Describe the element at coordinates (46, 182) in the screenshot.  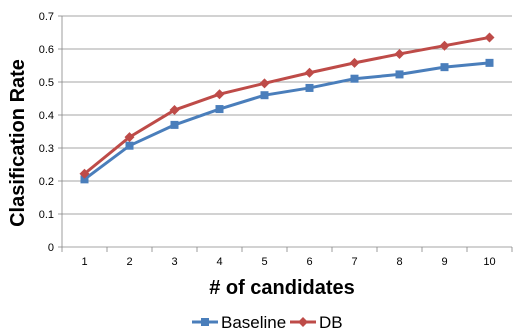
I see `y-tick-label: 0.2` at that location.